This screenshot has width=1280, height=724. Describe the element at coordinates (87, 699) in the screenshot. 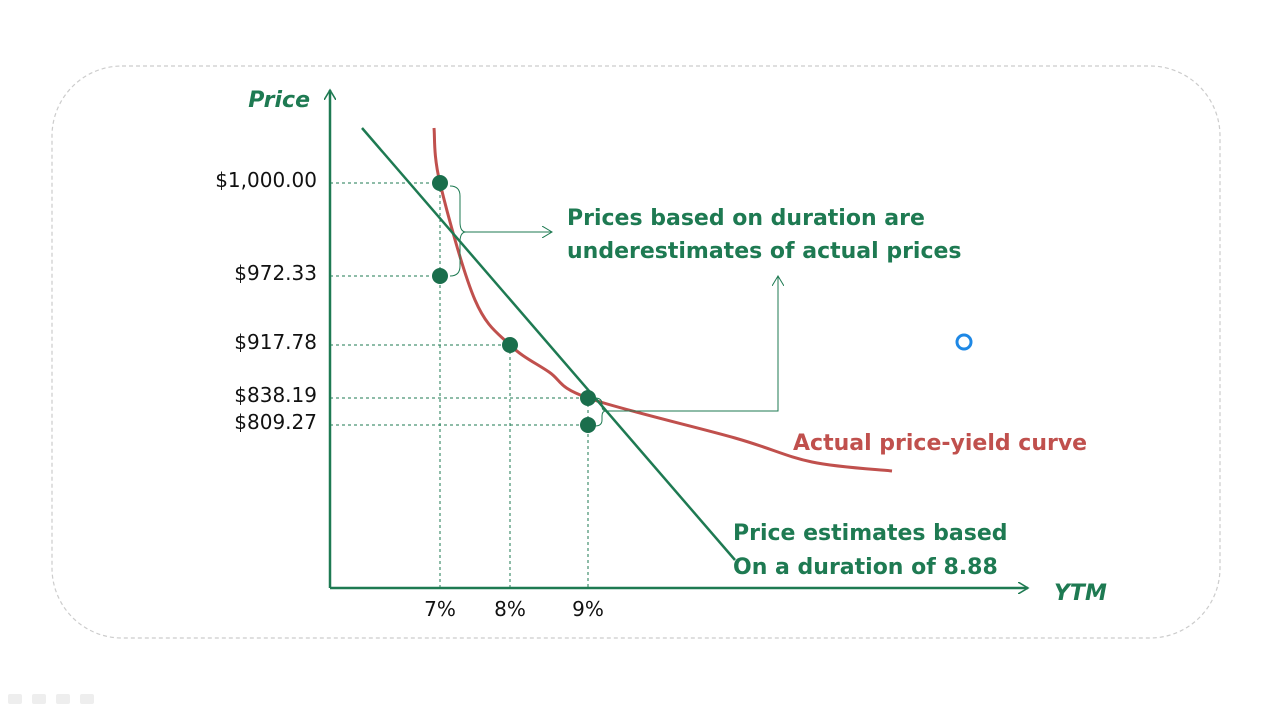

I see `more-icon` at that location.